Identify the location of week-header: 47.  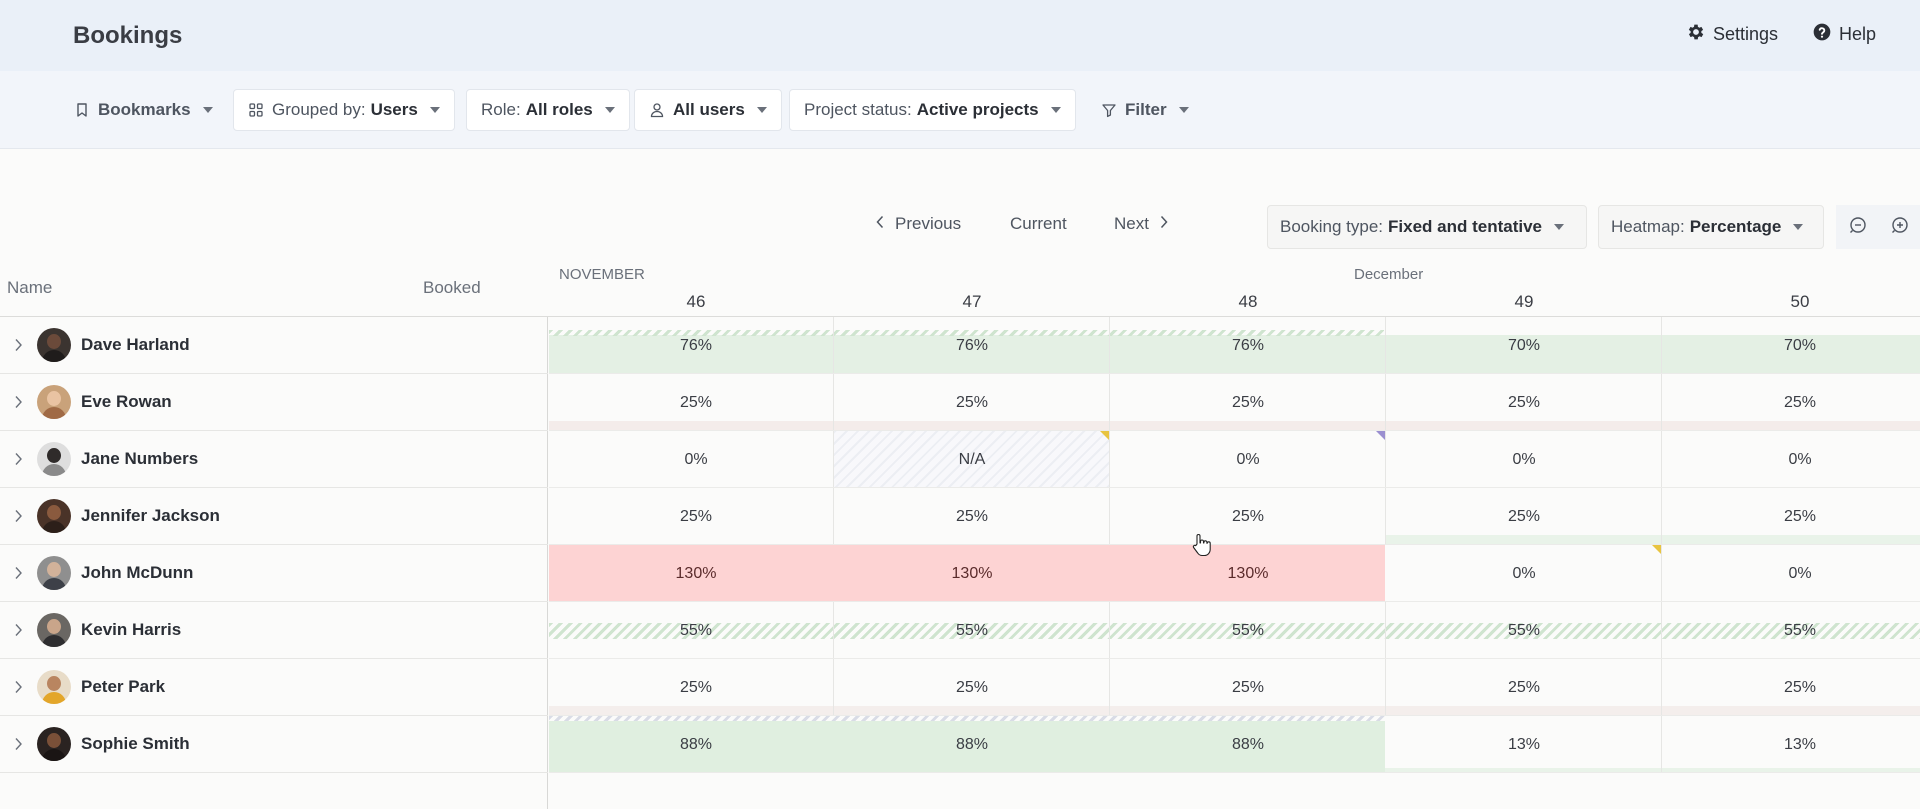
(972, 301).